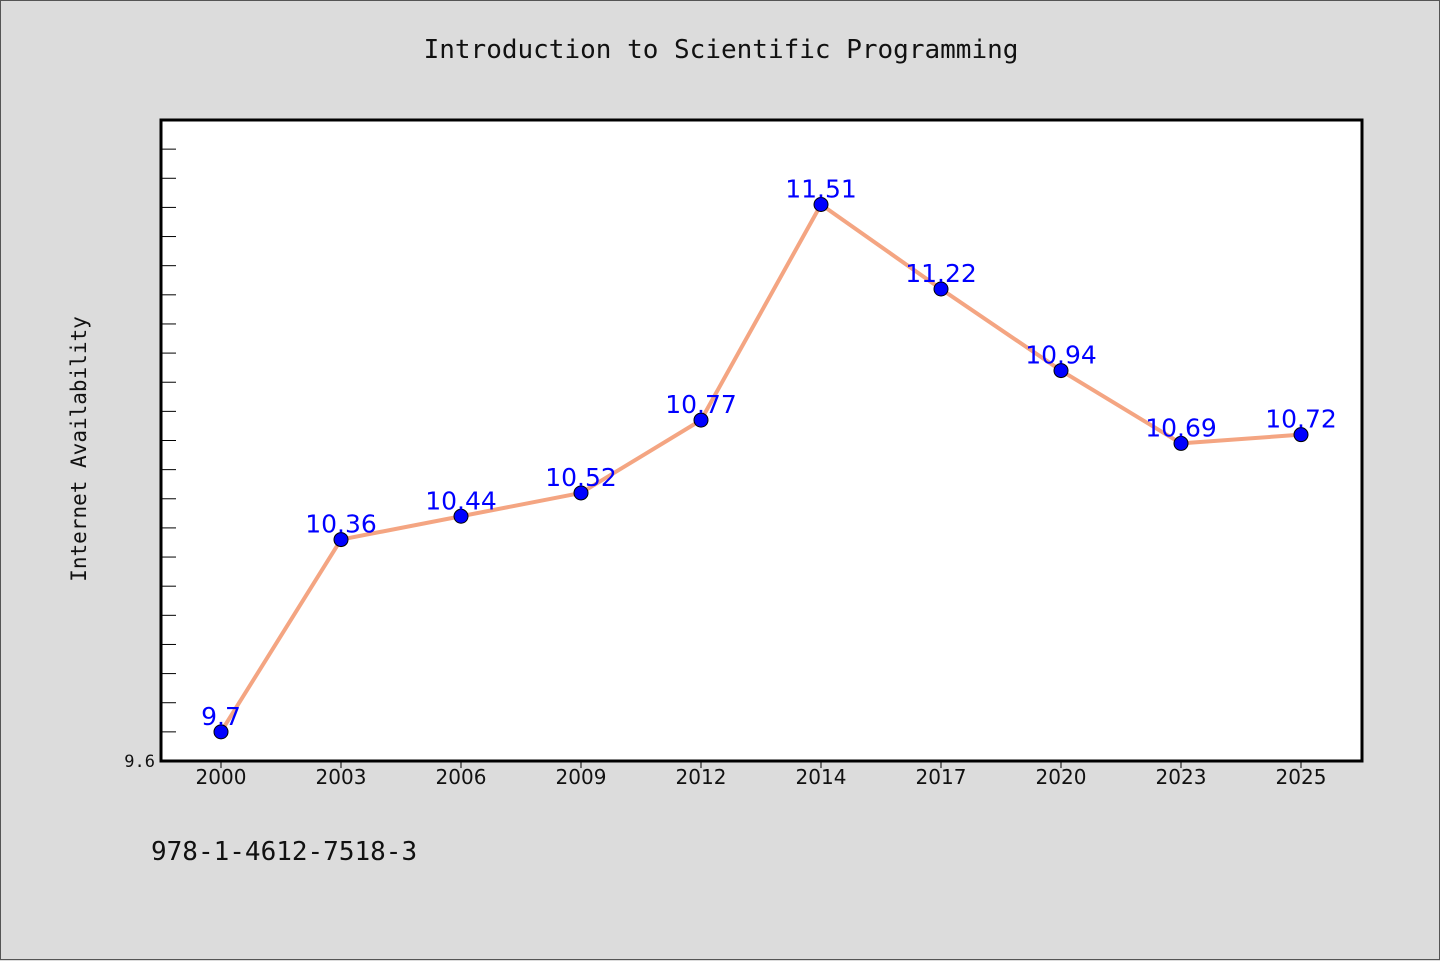 The width and height of the screenshot is (1440, 961). I want to click on data-label: 11.22, so click(941, 273).